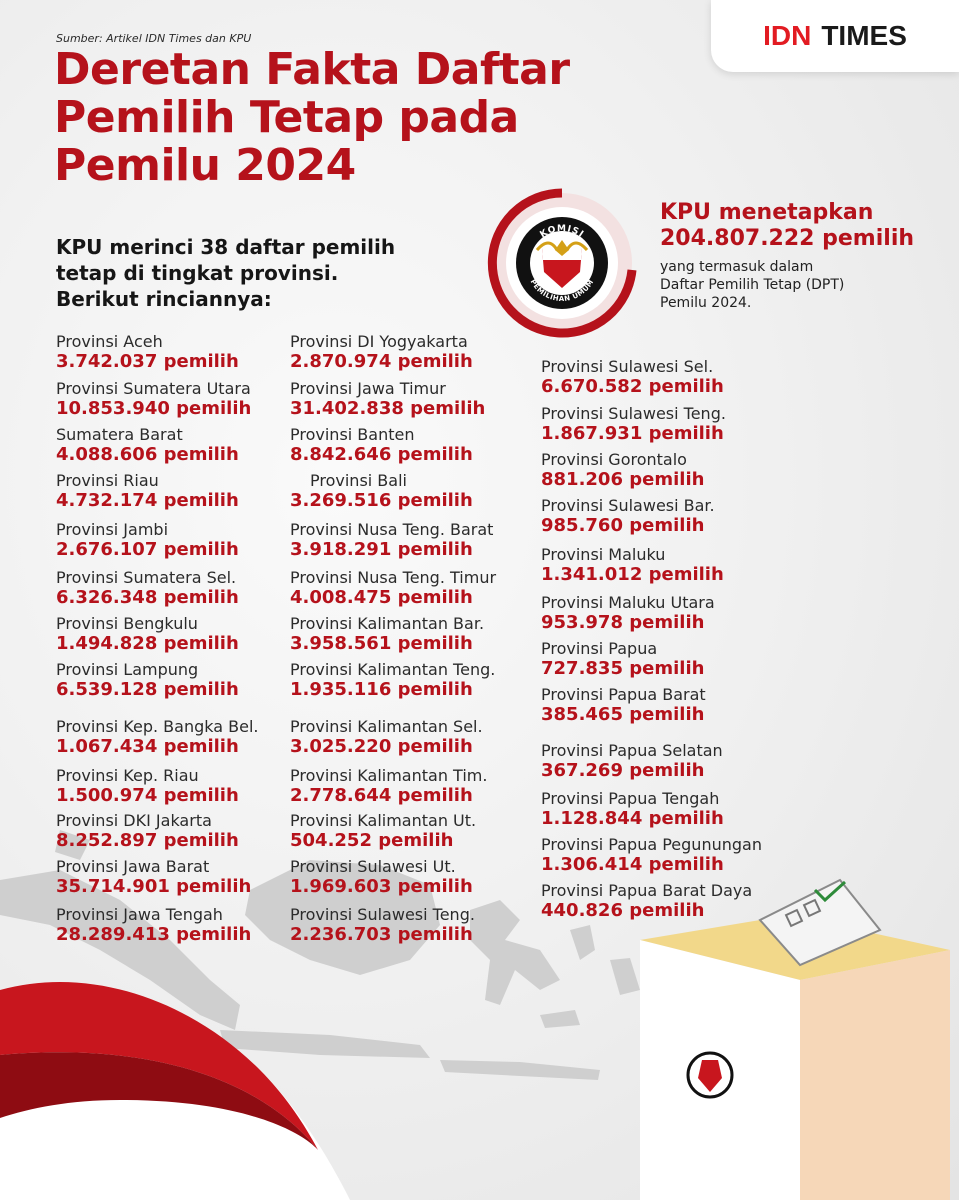 This screenshot has height=1200, width=959. What do you see at coordinates (381, 746) in the screenshot?
I see `voter-count: 3.025.220 pemilih` at bounding box center [381, 746].